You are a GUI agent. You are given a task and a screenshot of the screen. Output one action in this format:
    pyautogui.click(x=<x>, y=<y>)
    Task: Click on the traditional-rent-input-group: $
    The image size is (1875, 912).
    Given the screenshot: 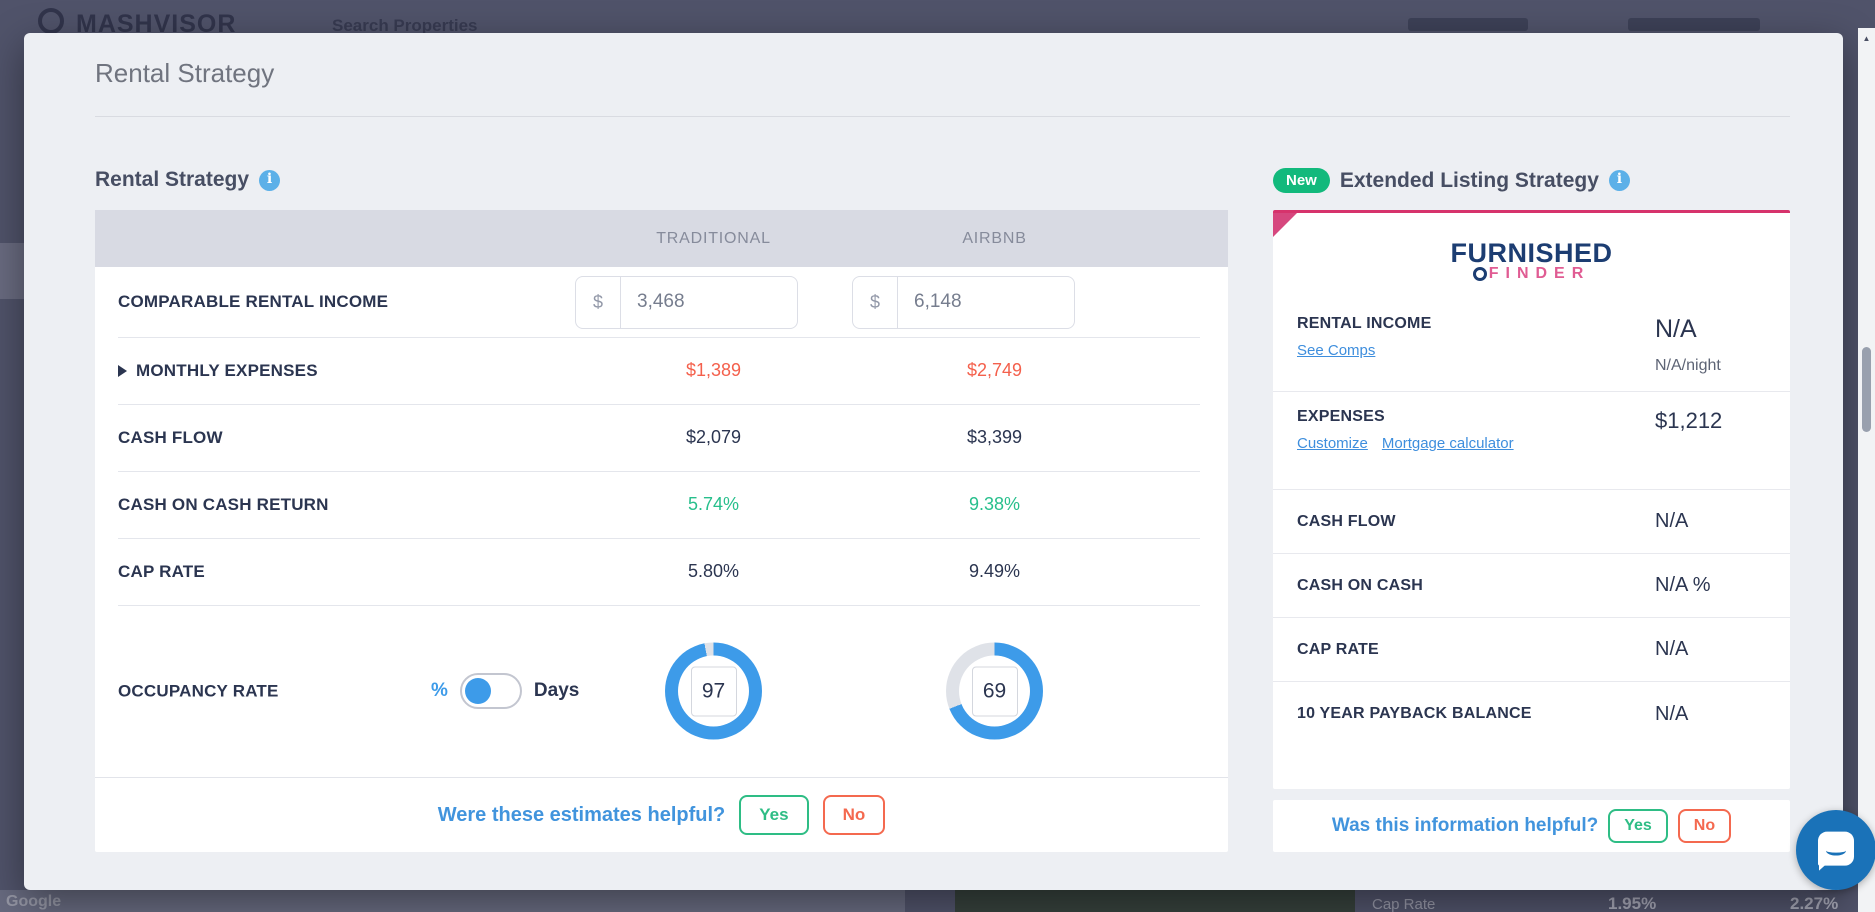 What is the action you would take?
    pyautogui.click(x=686, y=302)
    